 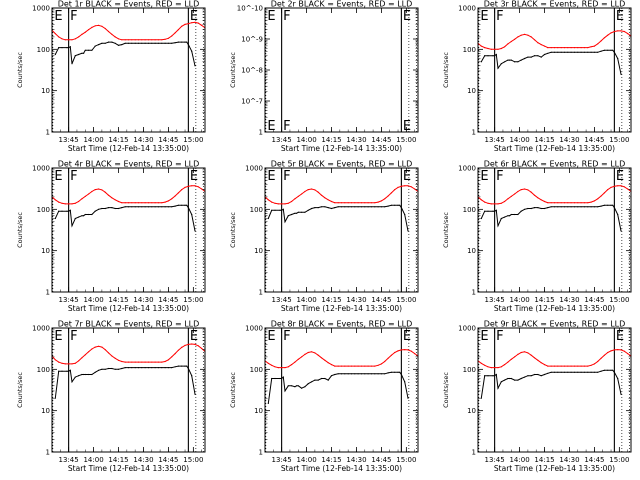 What do you see at coordinates (471, 91) in the screenshot?
I see `y-tick-label: 10` at bounding box center [471, 91].